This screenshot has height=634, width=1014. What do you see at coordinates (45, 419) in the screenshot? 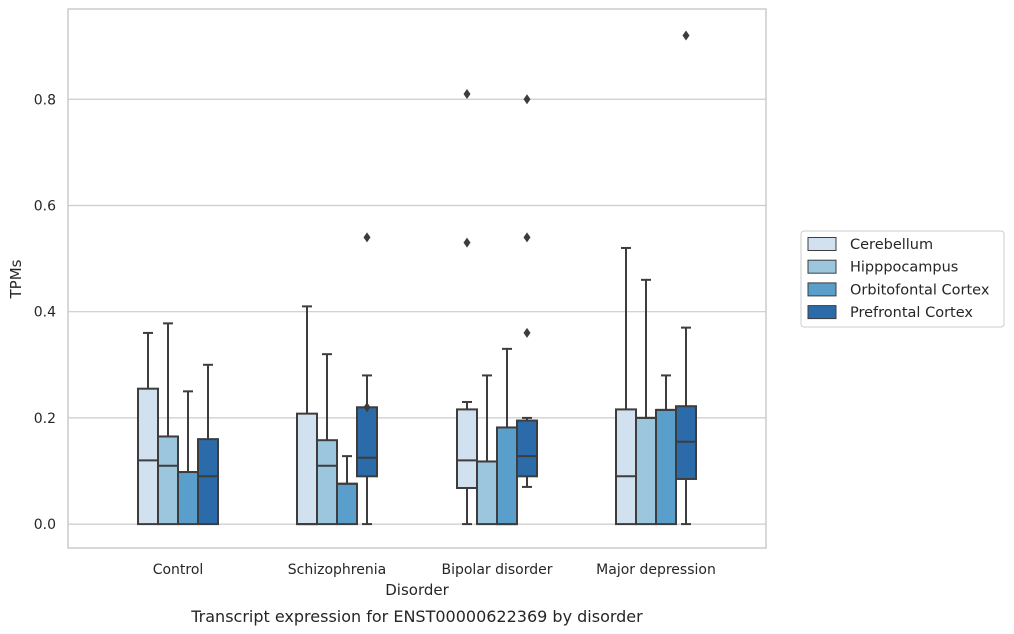
I see `y-tick-label: 0.2` at bounding box center [45, 419].